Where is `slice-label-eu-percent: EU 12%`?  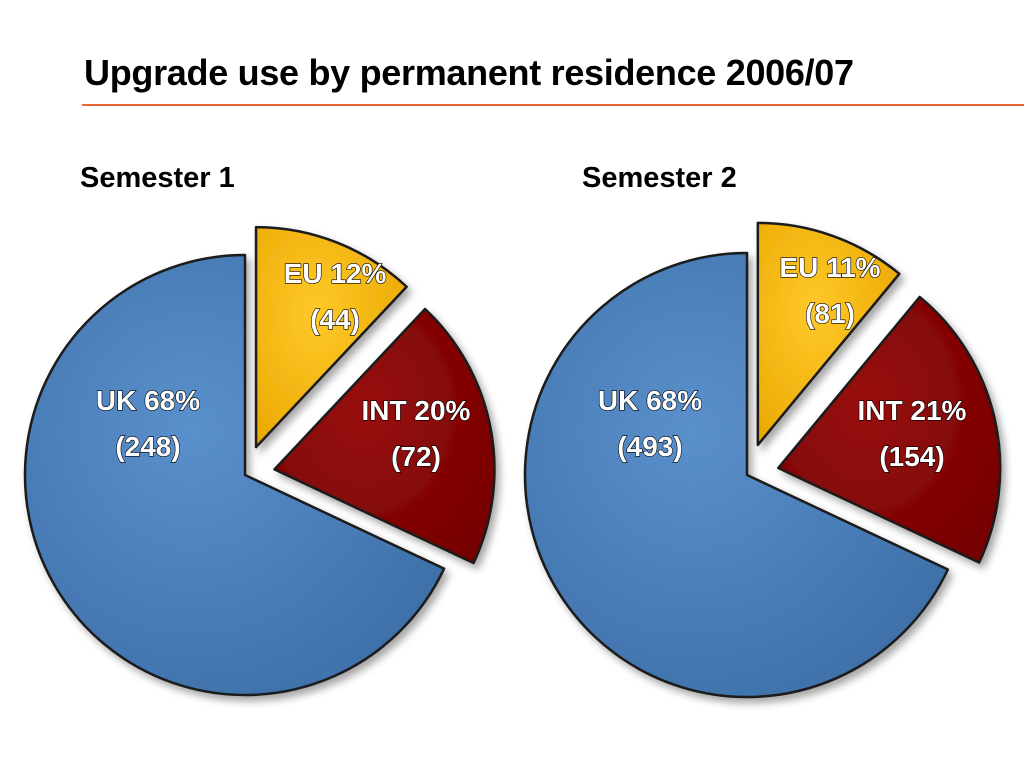
slice-label-eu-percent: EU 12% is located at coordinates (335, 273).